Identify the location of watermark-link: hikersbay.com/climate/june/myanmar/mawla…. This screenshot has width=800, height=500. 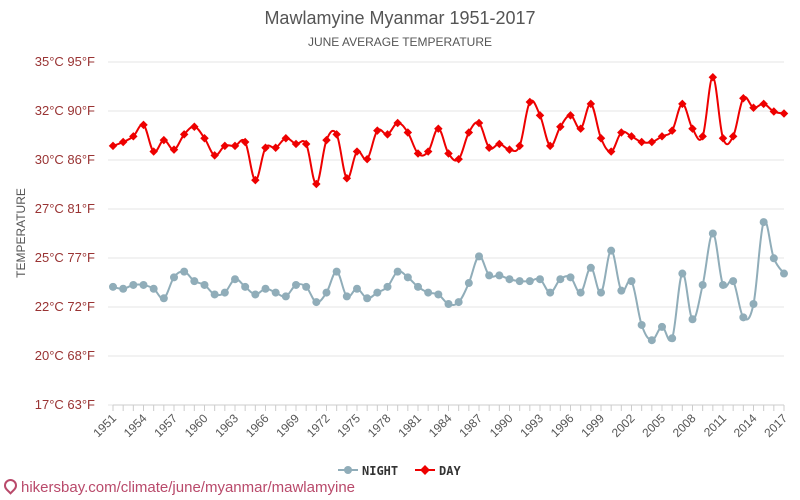
(178, 486).